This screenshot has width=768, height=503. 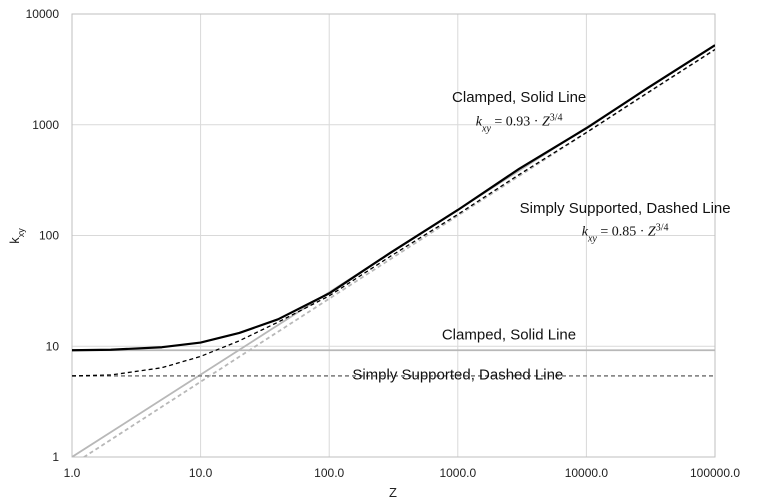 I want to click on ann-upper-clamped: Clamped, Solid Line, so click(x=519, y=97).